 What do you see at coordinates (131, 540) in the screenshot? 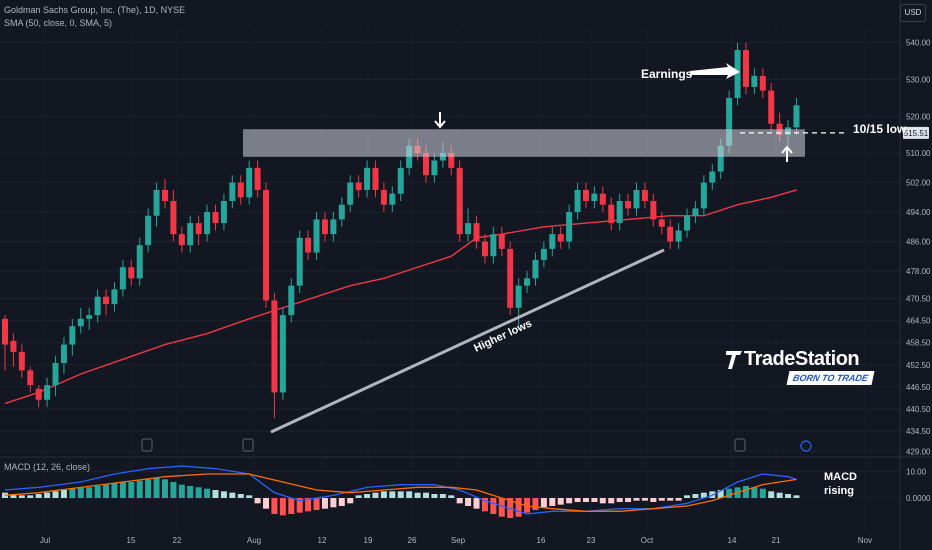
I see `time-tick-label: 15` at bounding box center [131, 540].